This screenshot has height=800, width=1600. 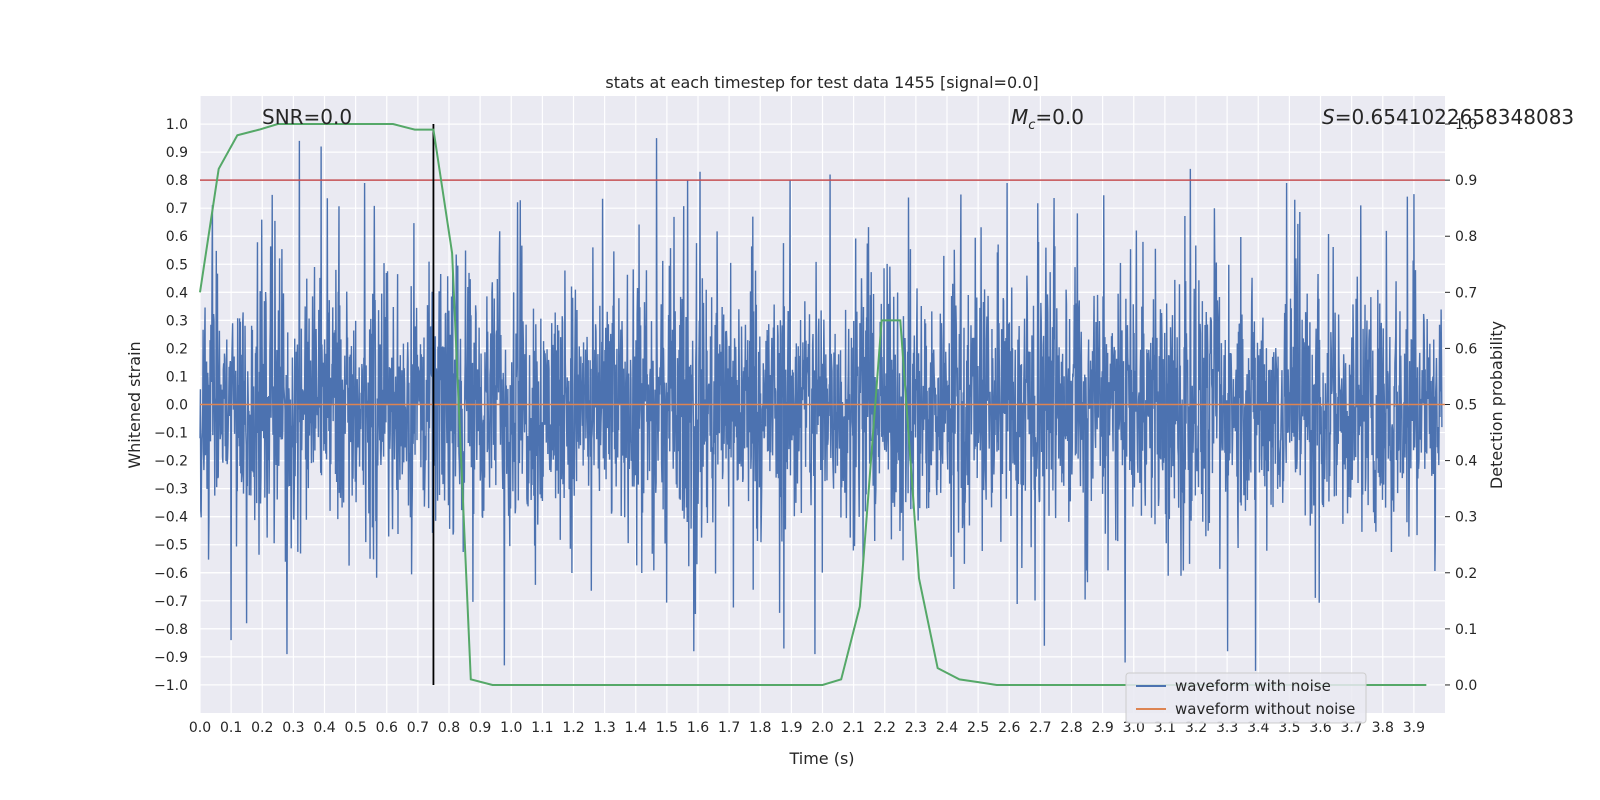 I want to click on y2-tick-label: 0.4, so click(x=1466, y=462).